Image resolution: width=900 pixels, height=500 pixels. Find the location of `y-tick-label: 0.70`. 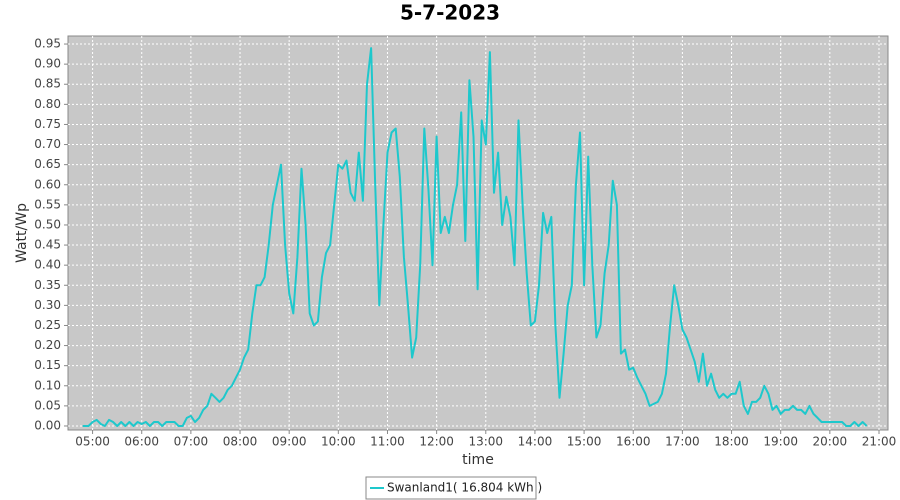

y-tick-label: 0.70 is located at coordinates (47, 144).